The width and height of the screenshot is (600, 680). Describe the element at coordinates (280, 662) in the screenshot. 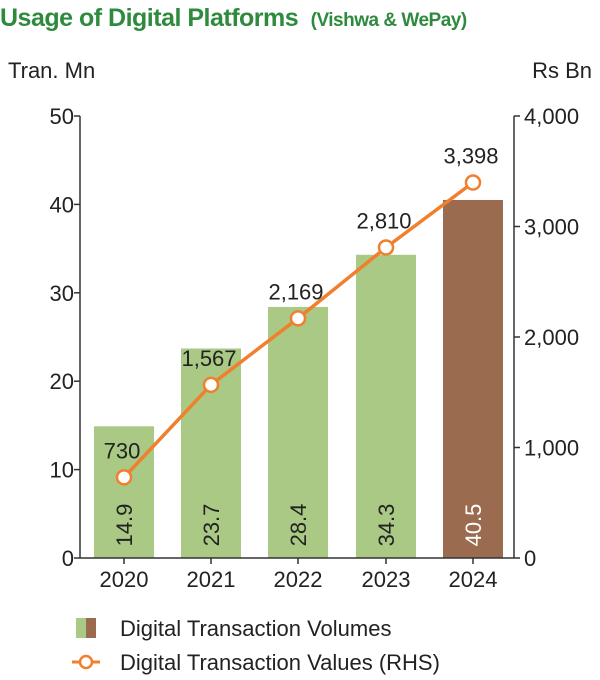

I see `legend-label-values: Digital Transaction Values (RHS)` at that location.